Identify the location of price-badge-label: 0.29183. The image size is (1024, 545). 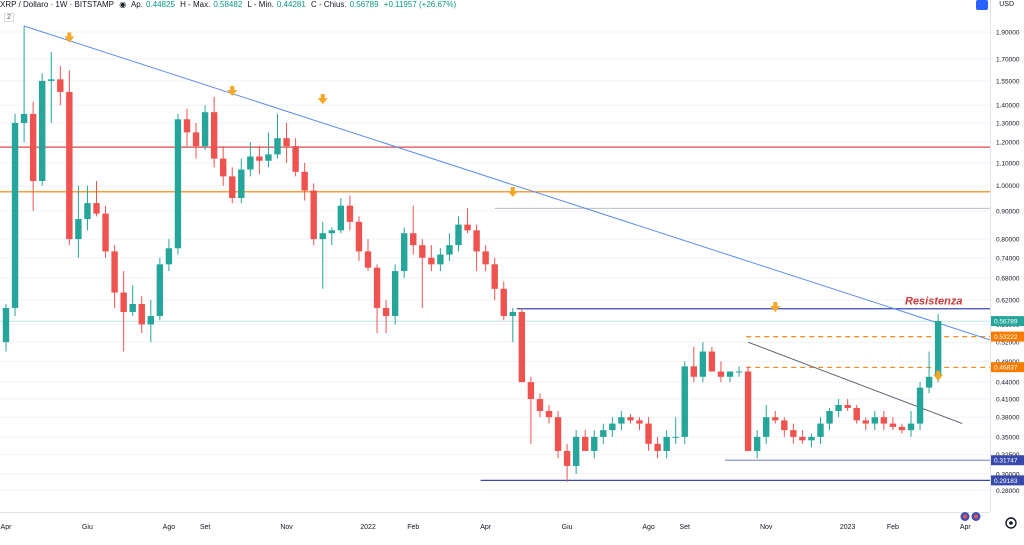
(1006, 481).